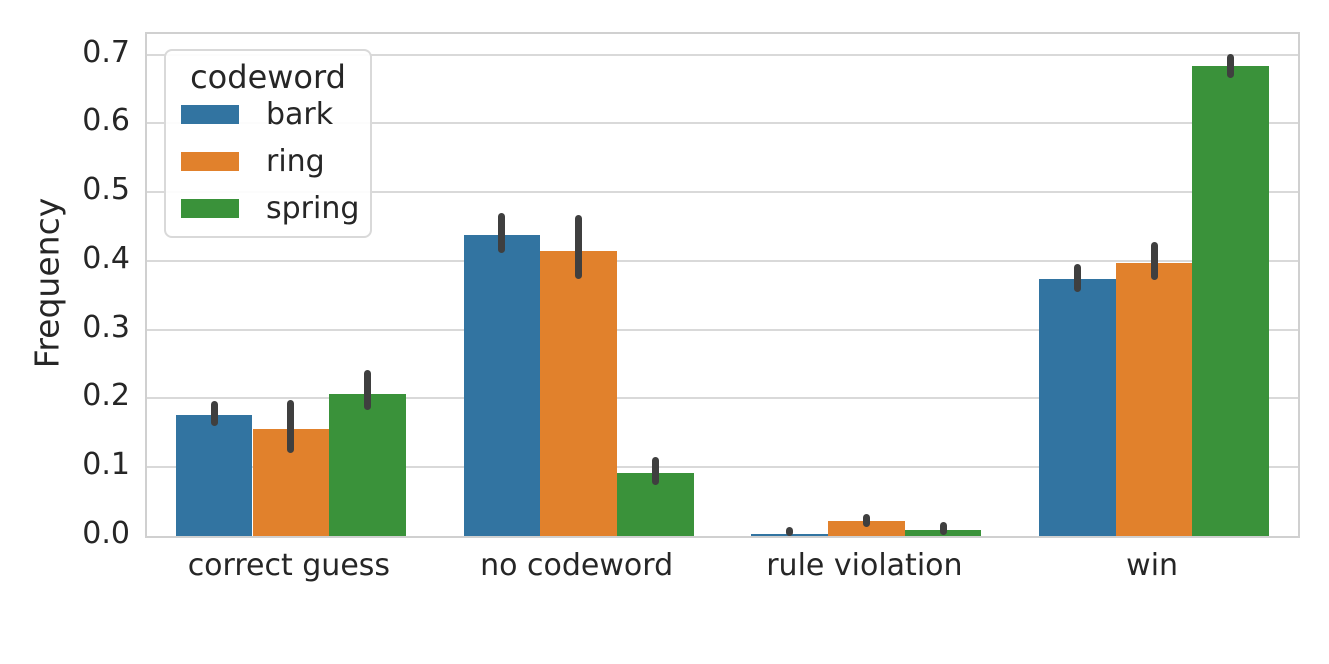  I want to click on legend-label: spring, so click(313, 208).